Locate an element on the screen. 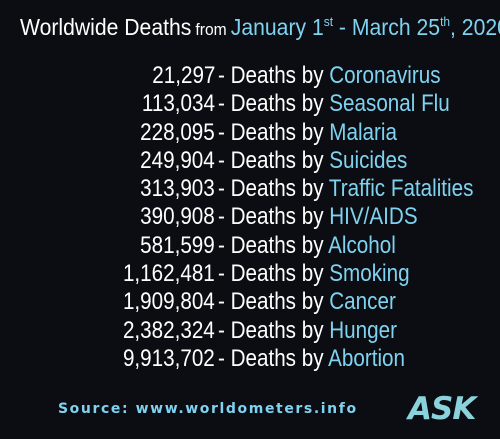  death-cause: HIV/AIDS is located at coordinates (373, 217).